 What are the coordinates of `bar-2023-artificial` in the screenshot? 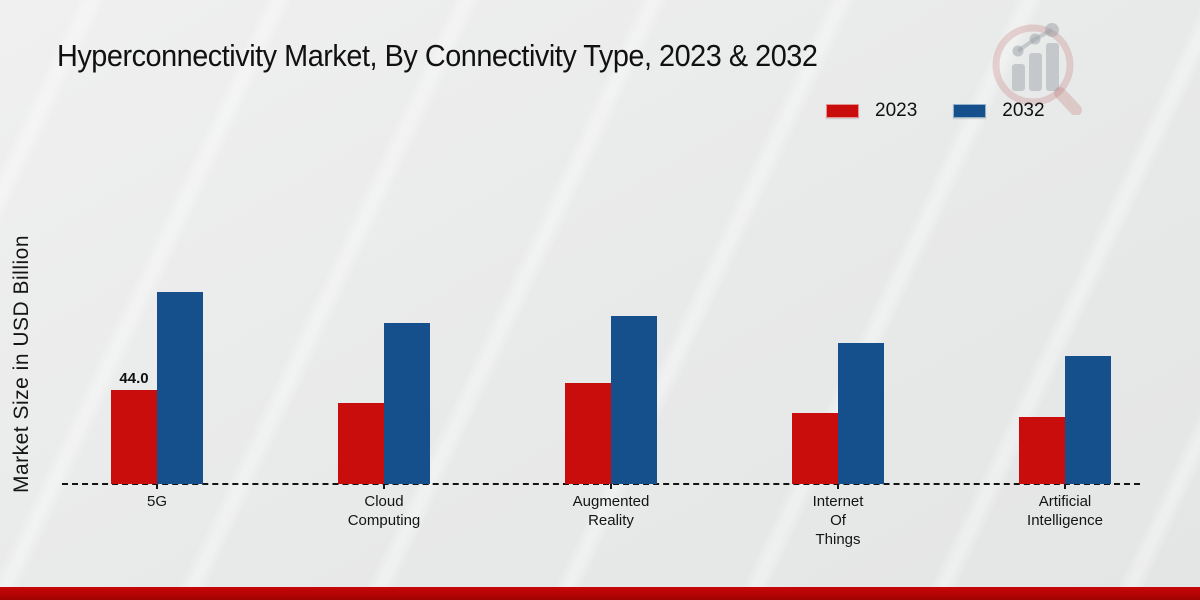 It's located at (1042, 450).